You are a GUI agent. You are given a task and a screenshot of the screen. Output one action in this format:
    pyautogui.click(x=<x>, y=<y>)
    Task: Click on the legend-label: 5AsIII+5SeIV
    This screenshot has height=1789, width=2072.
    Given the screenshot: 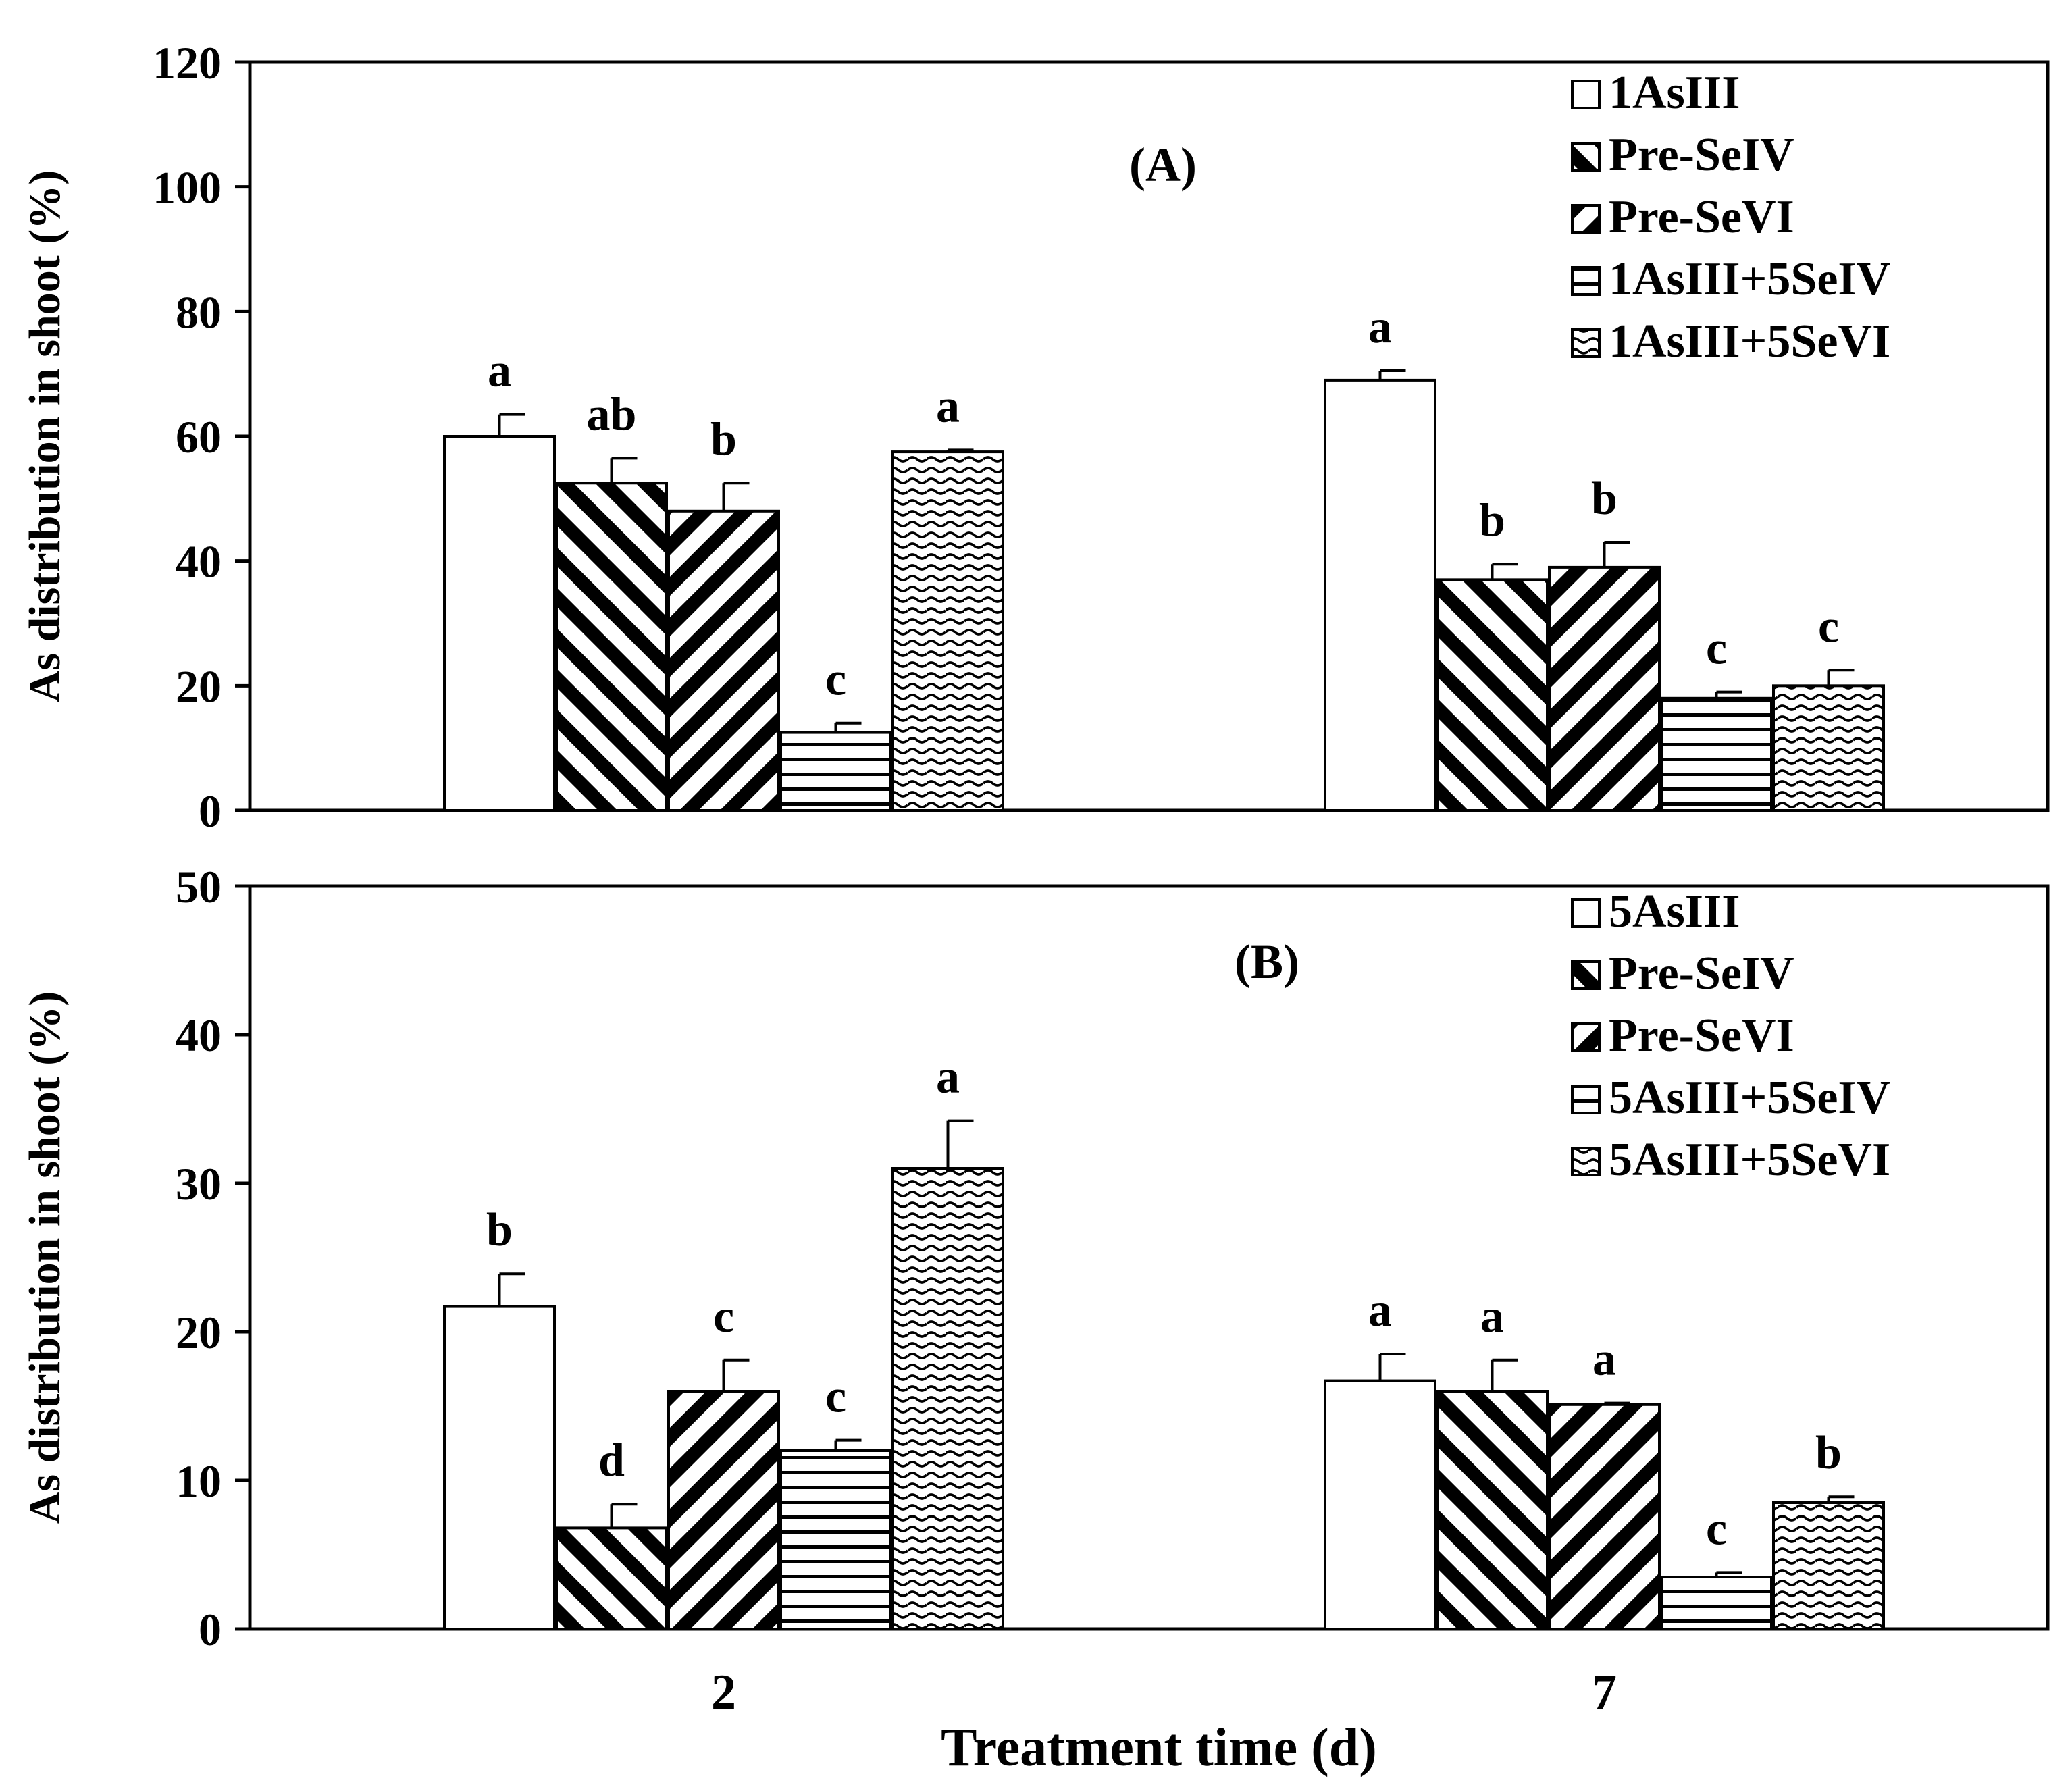 What is the action you would take?
    pyautogui.click(x=1749, y=1098)
    